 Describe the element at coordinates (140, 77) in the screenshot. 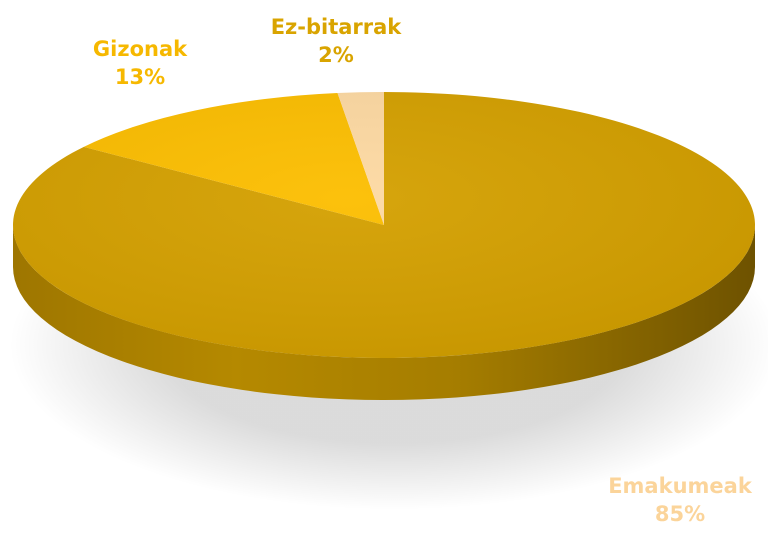

I see `slice-value-label-gizonak: 13%` at that location.